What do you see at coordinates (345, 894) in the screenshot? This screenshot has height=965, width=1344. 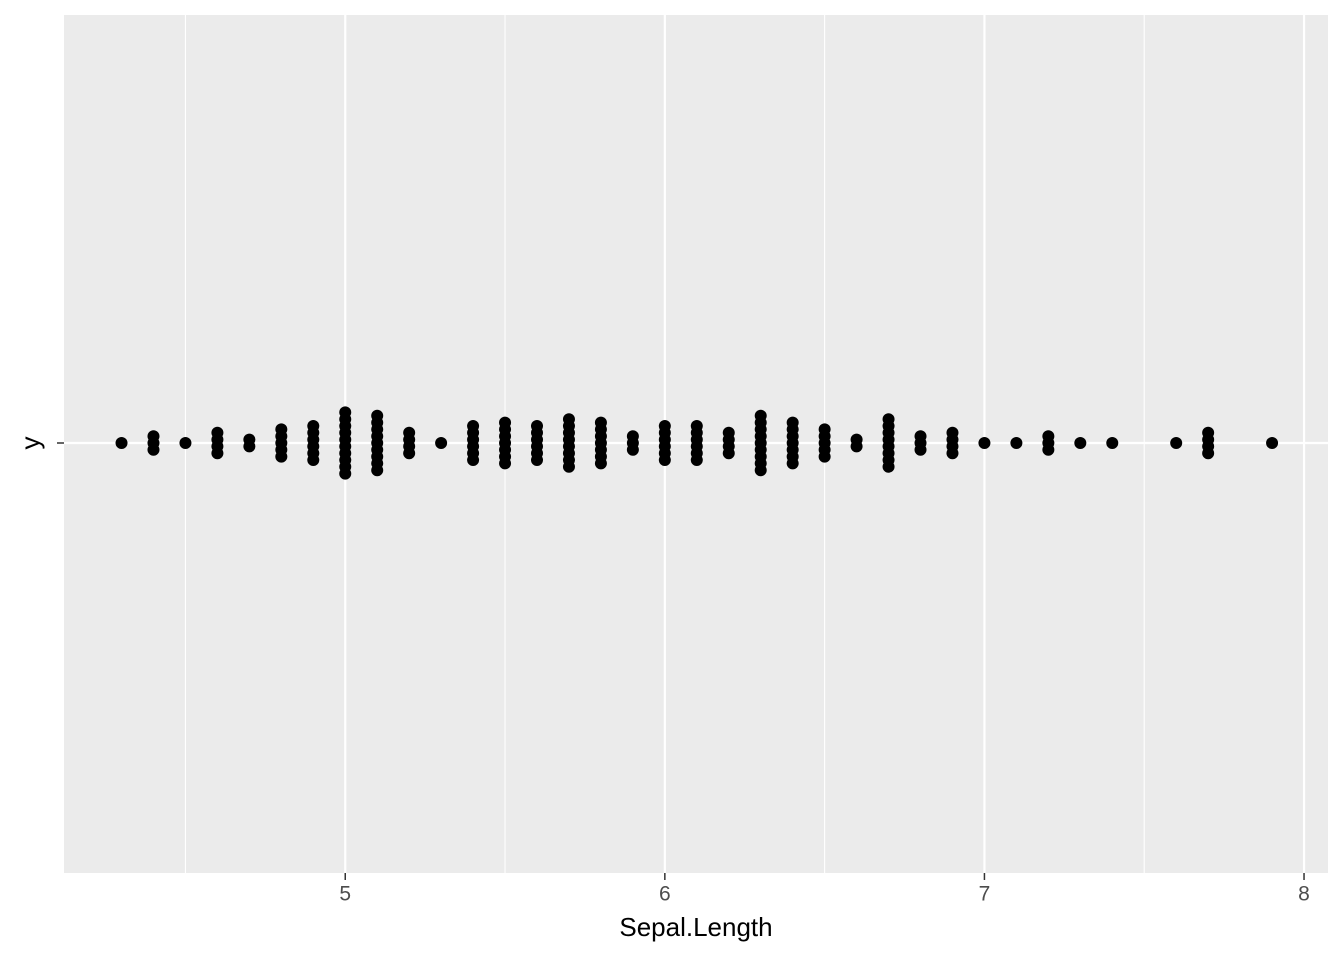 I see `x-tick-label: 5` at bounding box center [345, 894].